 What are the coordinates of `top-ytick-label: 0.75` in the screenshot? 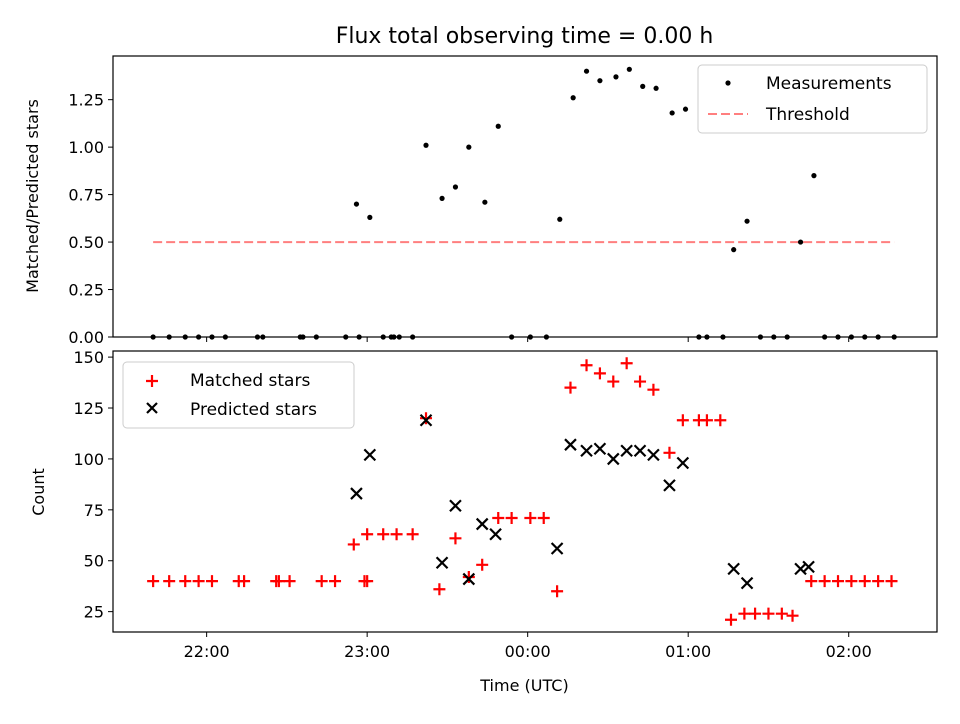 It's located at (86, 195).